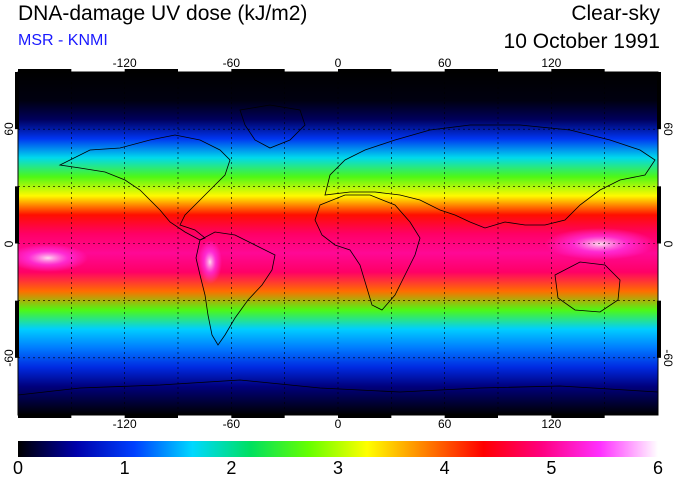 This screenshot has height=480, width=678. Describe the element at coordinates (338, 449) in the screenshot. I see `colorbar` at that location.